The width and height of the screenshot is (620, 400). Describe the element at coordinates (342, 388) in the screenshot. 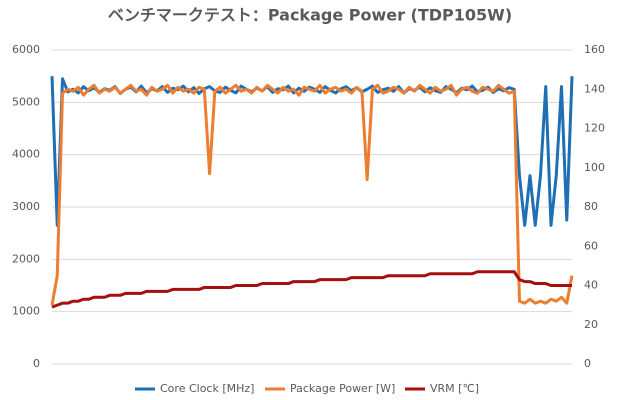

I see `legend-label: Package Power [W]` at that location.